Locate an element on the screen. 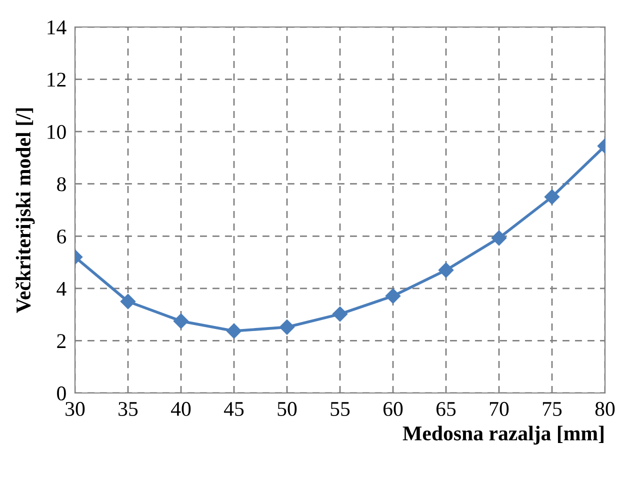  x-axis-title: Medosna razalja [mm] is located at coordinates (503, 435).